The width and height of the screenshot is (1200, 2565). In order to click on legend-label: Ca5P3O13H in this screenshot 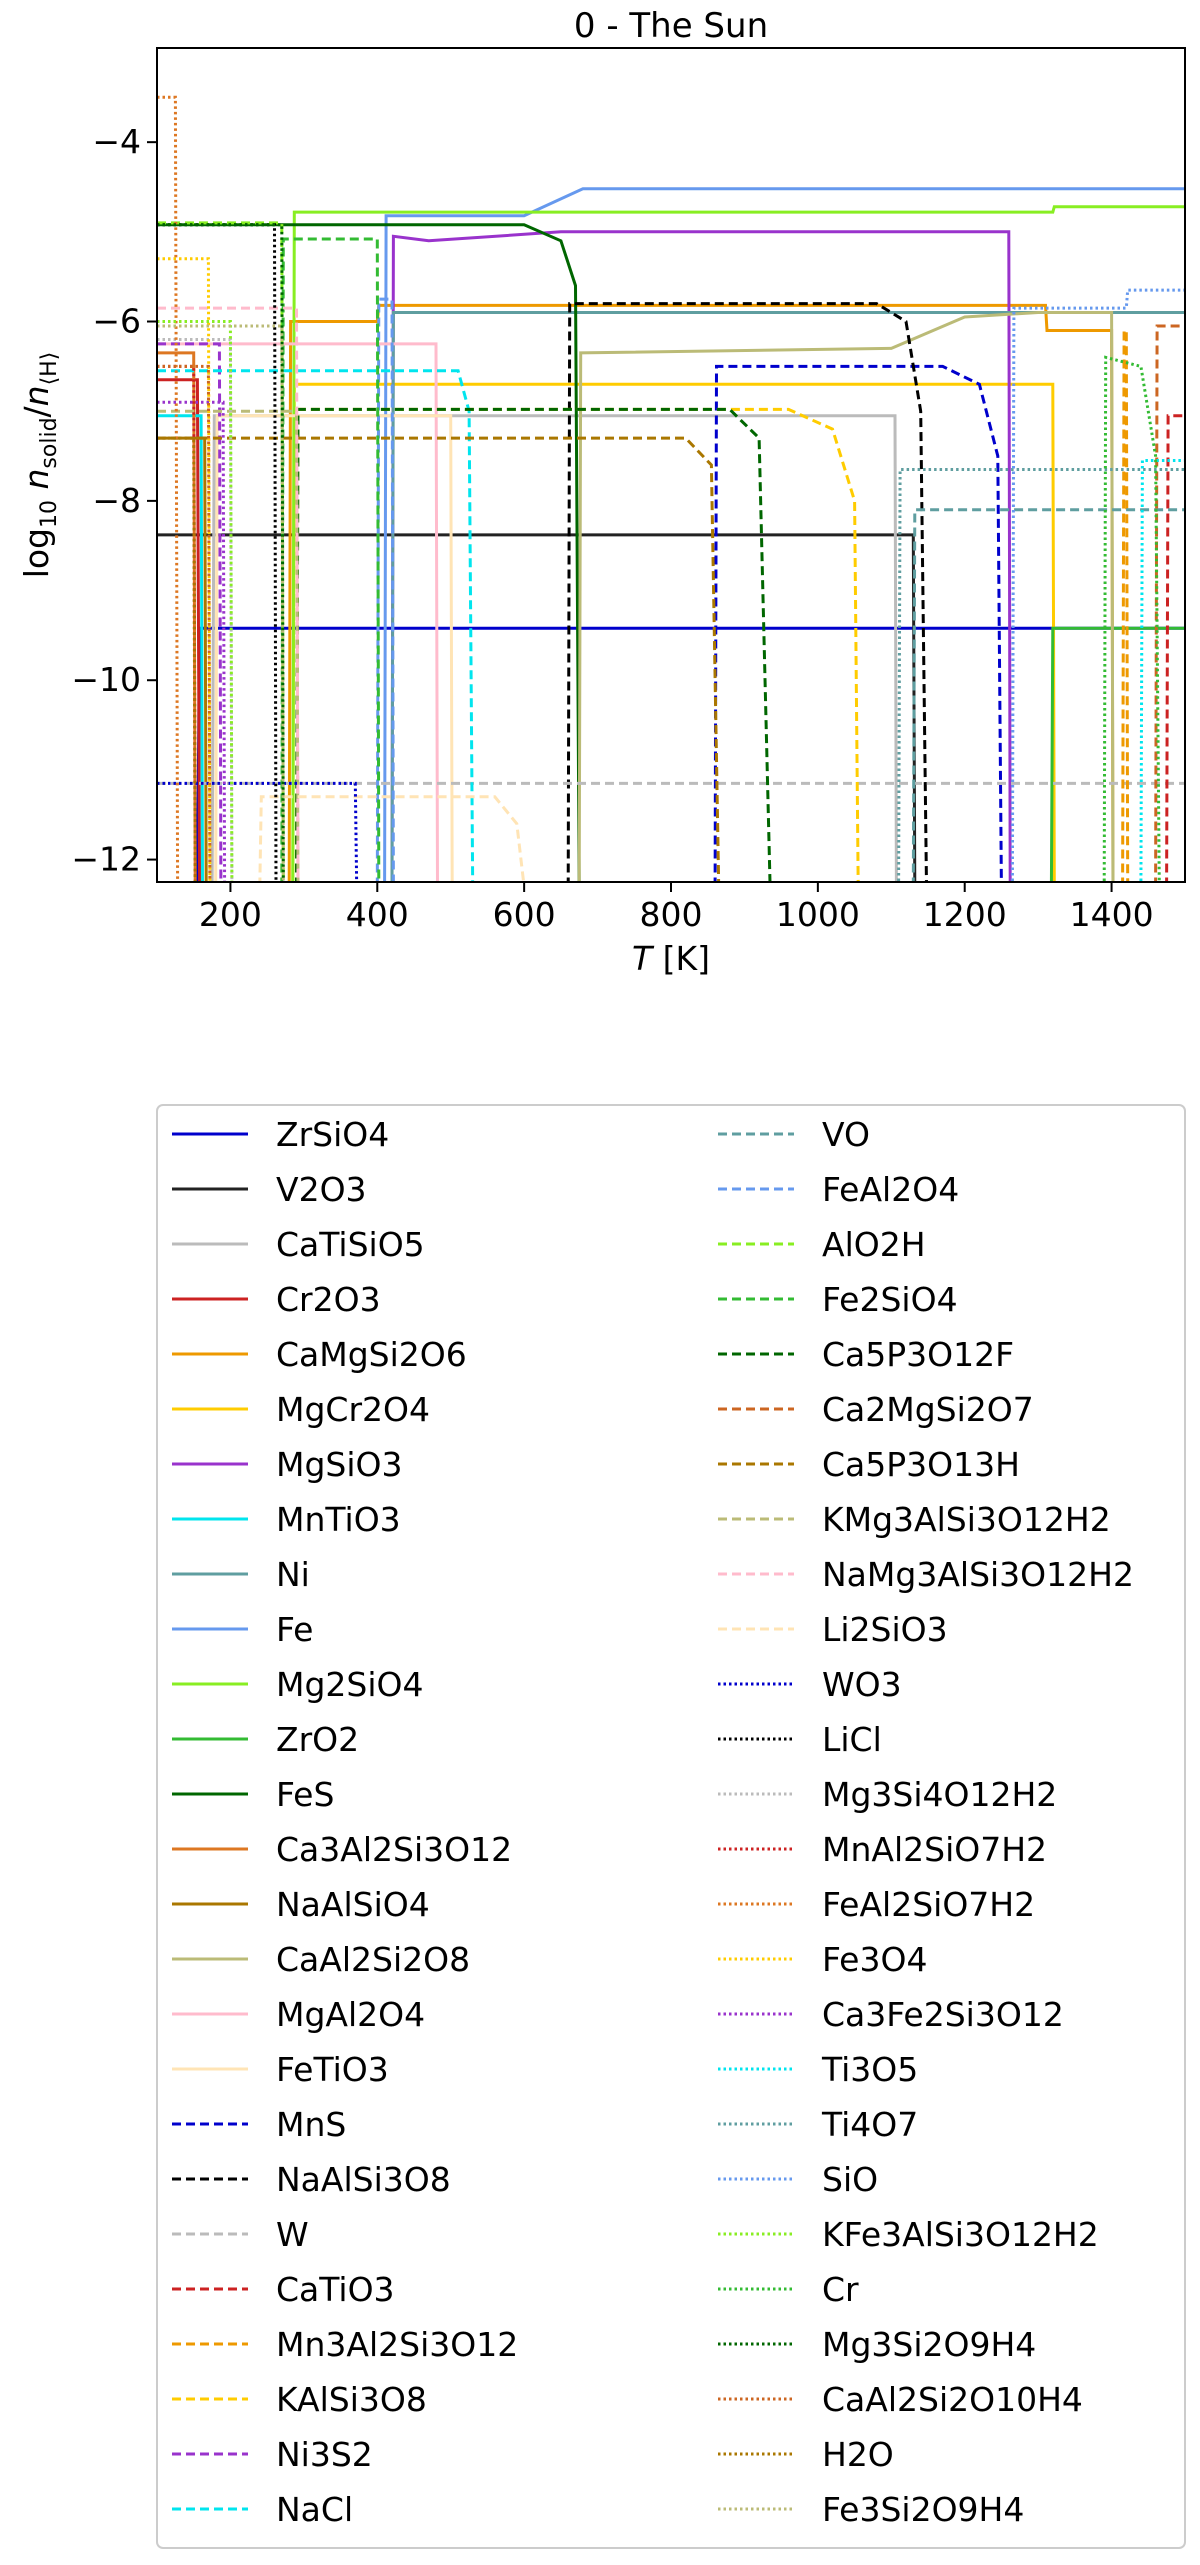, I will do `click(921, 1464)`.